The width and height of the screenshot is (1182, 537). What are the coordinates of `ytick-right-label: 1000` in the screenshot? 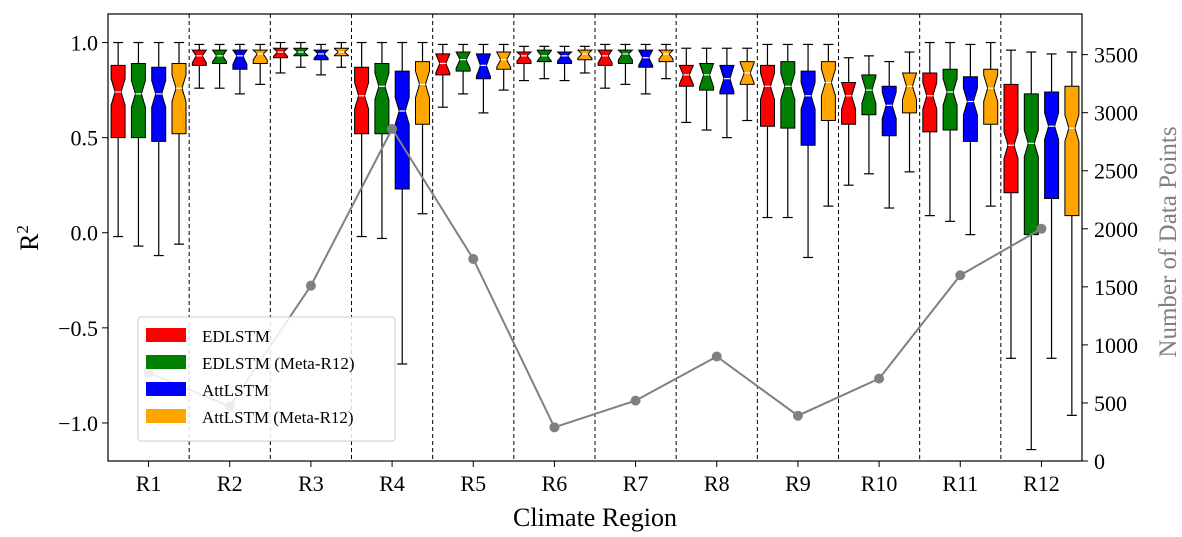 It's located at (1116, 345).